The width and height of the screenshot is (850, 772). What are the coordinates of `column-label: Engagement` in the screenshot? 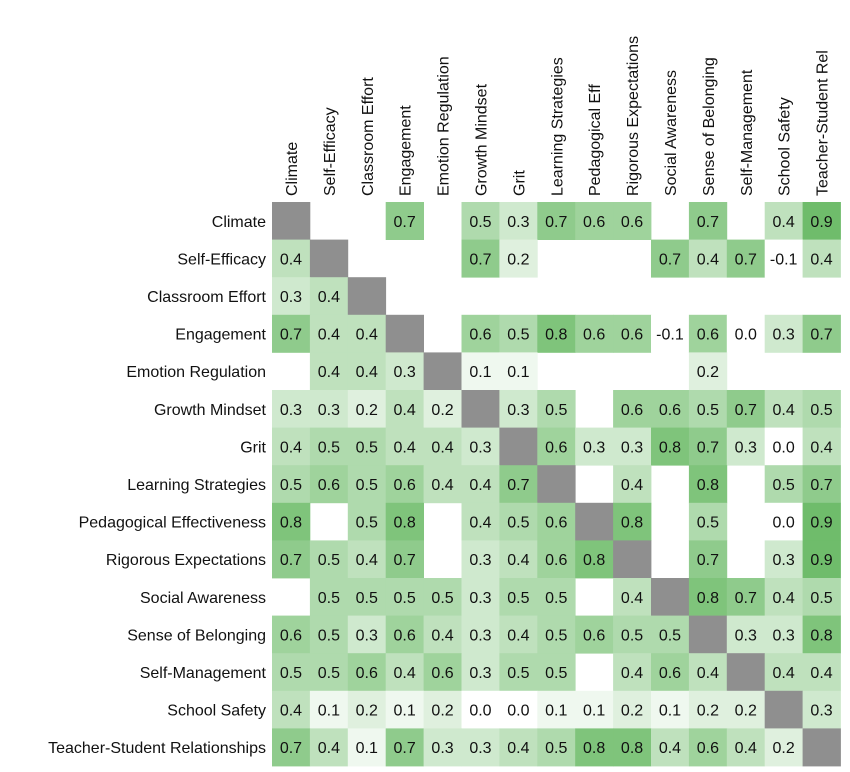 It's located at (406, 150).